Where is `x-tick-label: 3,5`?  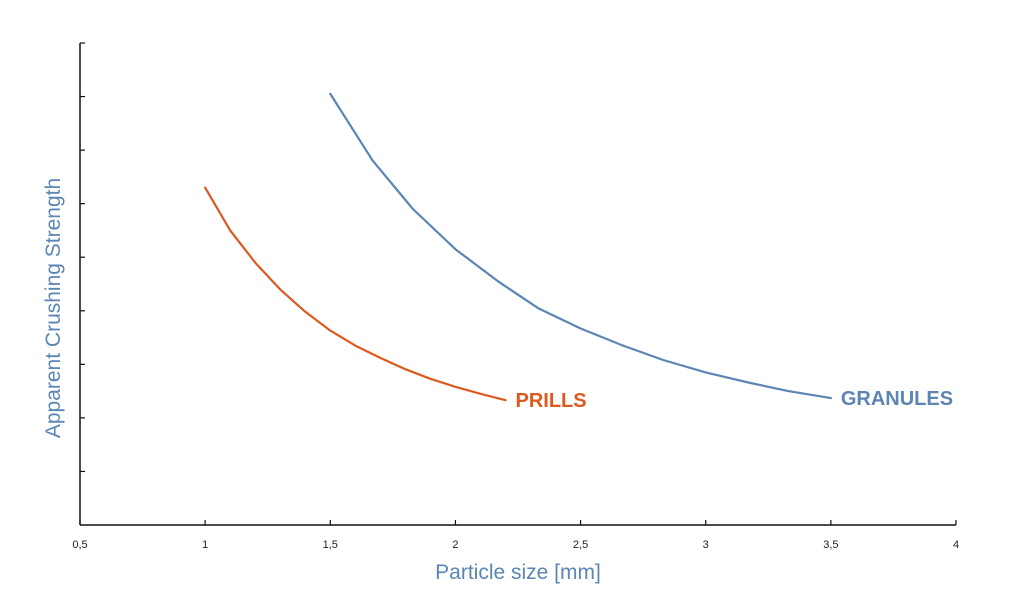 x-tick-label: 3,5 is located at coordinates (830, 545).